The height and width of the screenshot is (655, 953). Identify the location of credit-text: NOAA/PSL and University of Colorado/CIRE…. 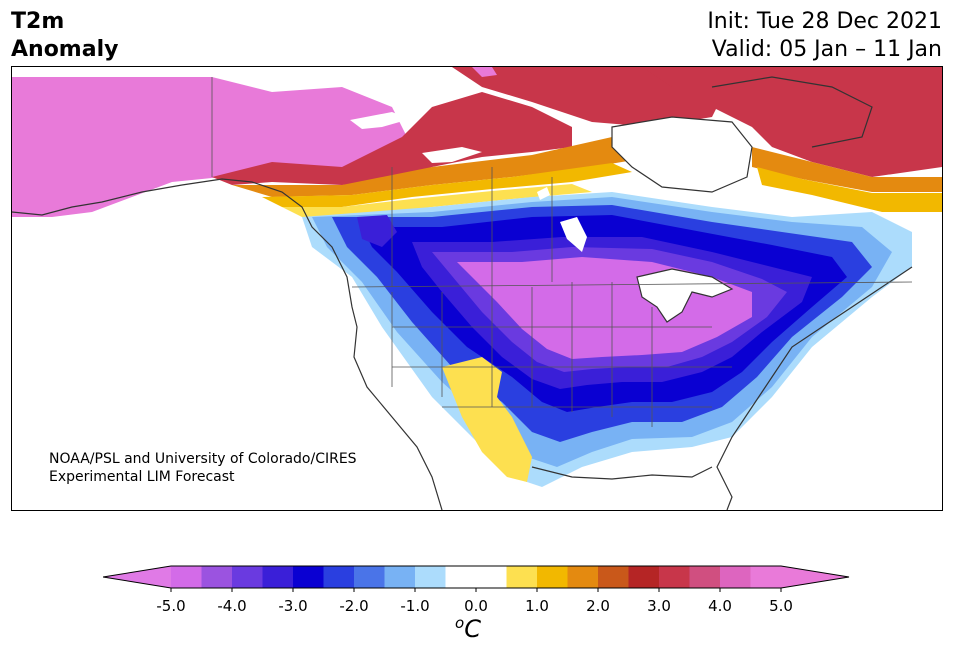
(203, 468).